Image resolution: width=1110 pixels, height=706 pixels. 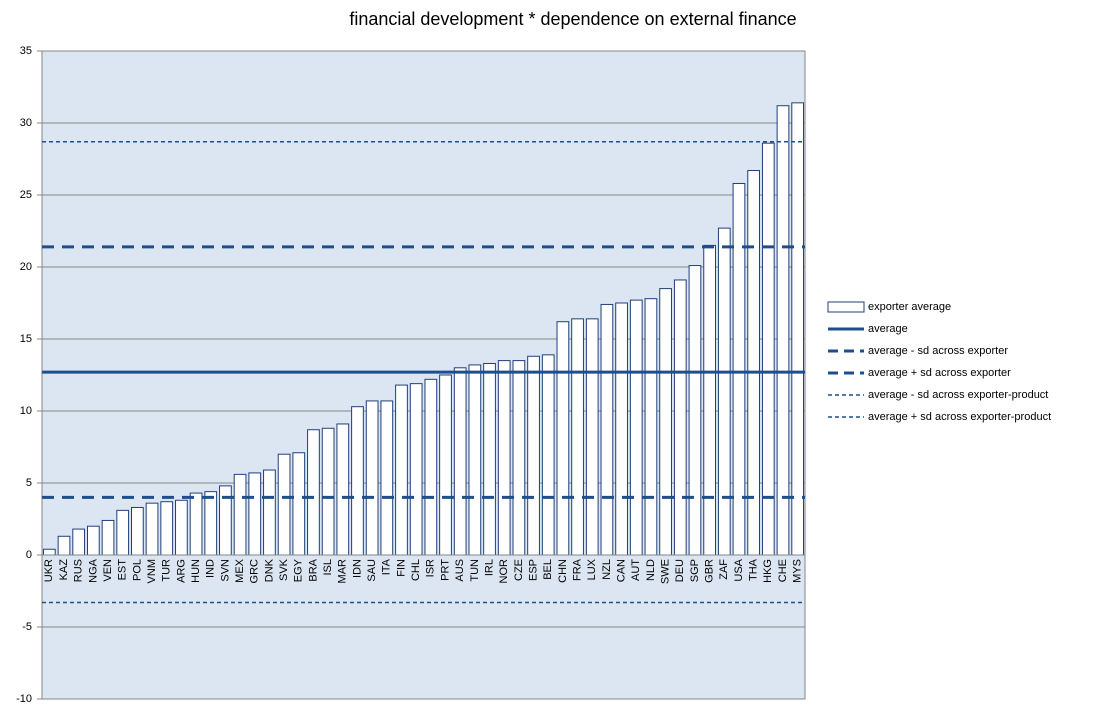 What do you see at coordinates (846, 307) in the screenshot?
I see `legend-swatch` at bounding box center [846, 307].